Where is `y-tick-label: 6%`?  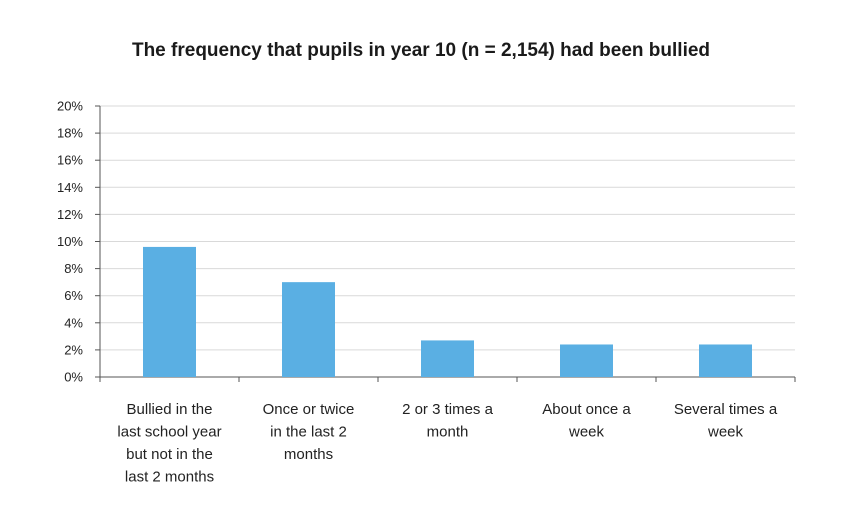 y-tick-label: 6% is located at coordinates (73, 295).